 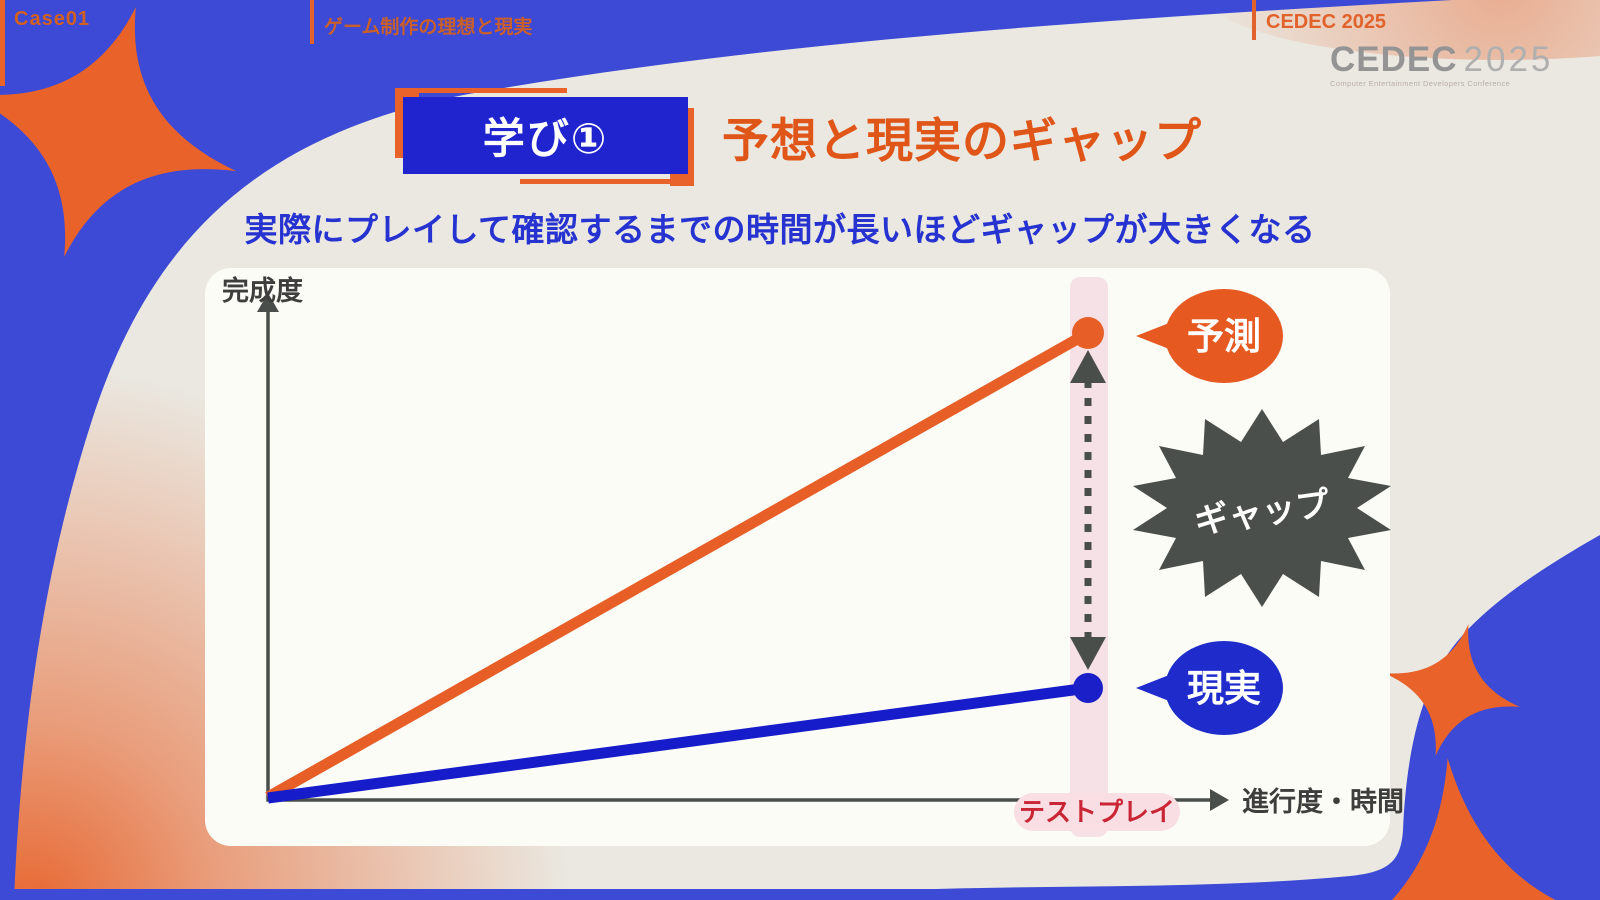 I want to click on logo-wordmark: CEDEC, so click(x=1394, y=59).